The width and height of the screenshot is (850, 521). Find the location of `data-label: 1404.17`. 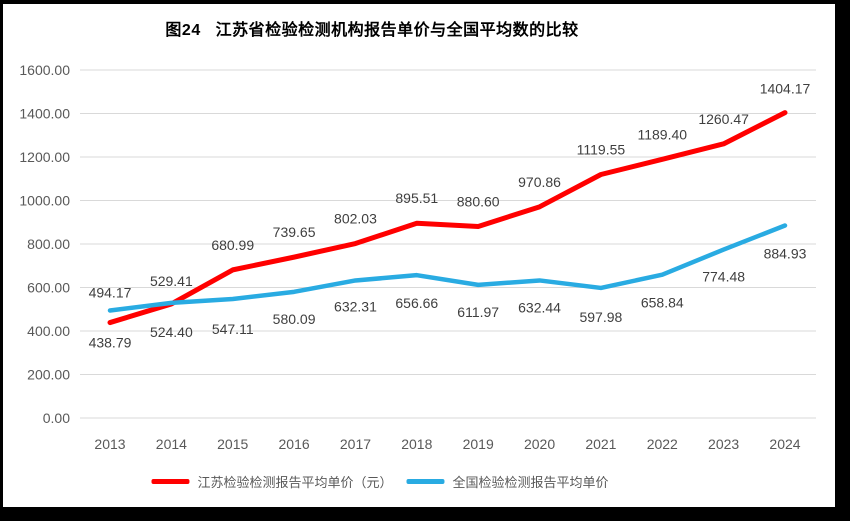

data-label: 1404.17 is located at coordinates (785, 89).